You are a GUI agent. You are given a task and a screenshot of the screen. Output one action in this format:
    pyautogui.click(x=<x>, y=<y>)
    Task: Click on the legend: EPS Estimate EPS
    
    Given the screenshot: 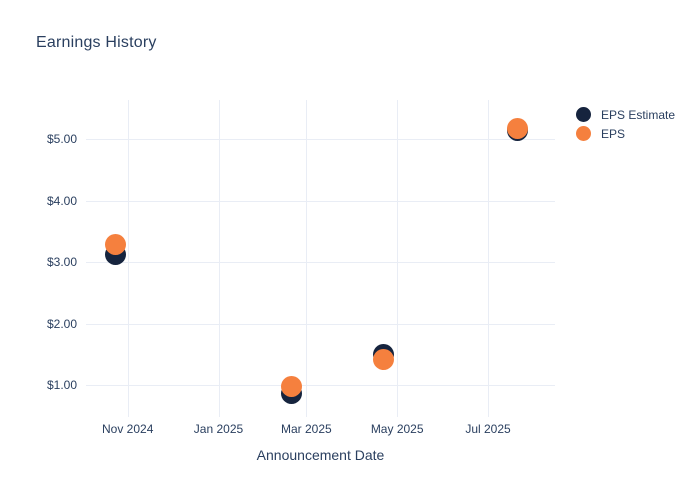 What is the action you would take?
    pyautogui.click(x=625, y=124)
    